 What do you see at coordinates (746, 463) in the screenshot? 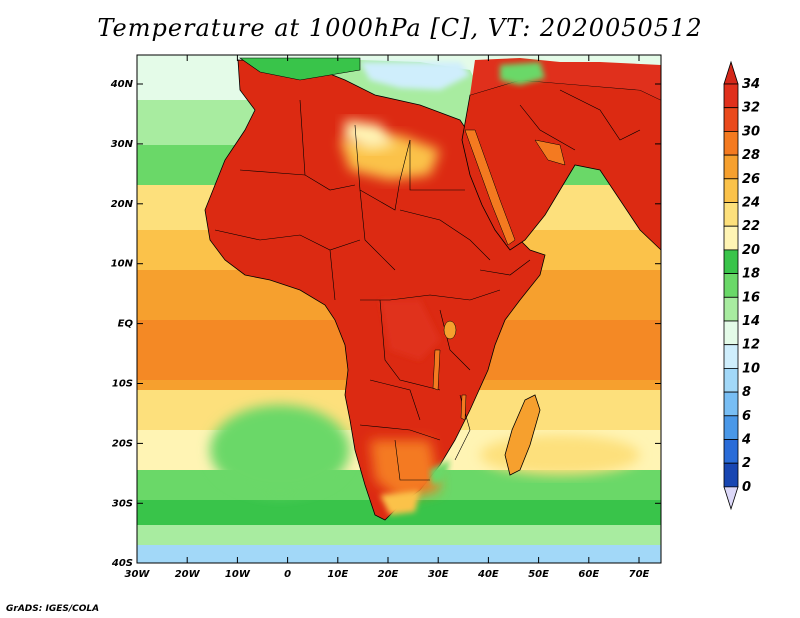
I see `colorbar-label: 2` at bounding box center [746, 463].